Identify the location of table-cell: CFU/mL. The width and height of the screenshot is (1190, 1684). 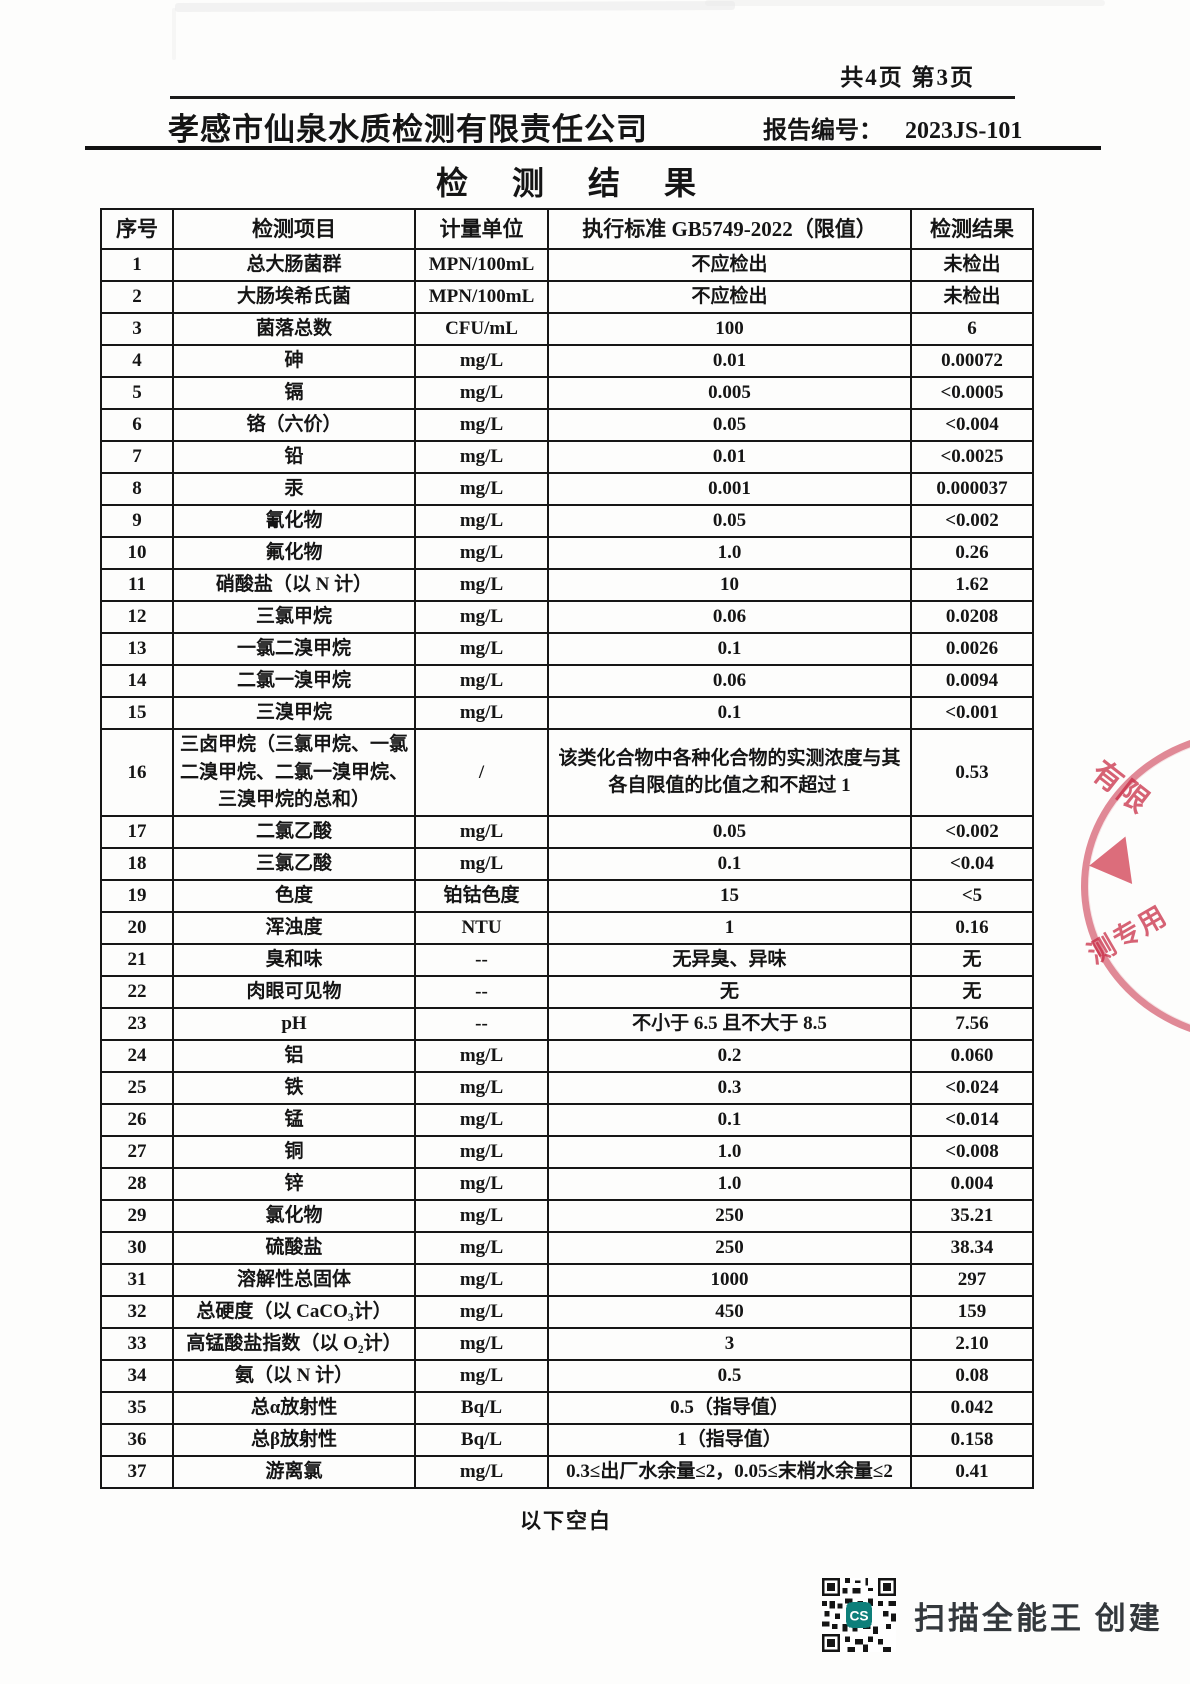
(481, 329).